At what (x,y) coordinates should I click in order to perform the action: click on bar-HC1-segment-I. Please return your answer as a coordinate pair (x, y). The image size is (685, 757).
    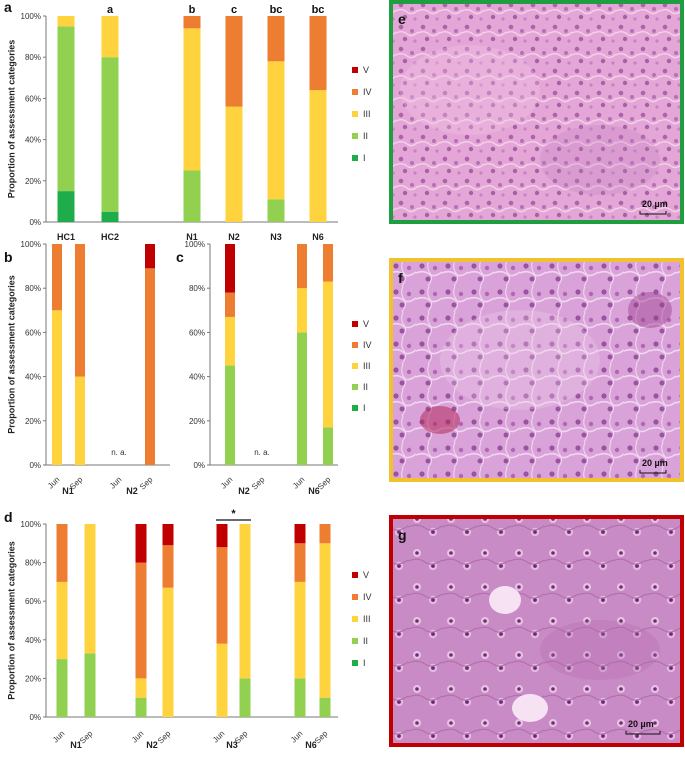
    Looking at the image, I should click on (66, 206).